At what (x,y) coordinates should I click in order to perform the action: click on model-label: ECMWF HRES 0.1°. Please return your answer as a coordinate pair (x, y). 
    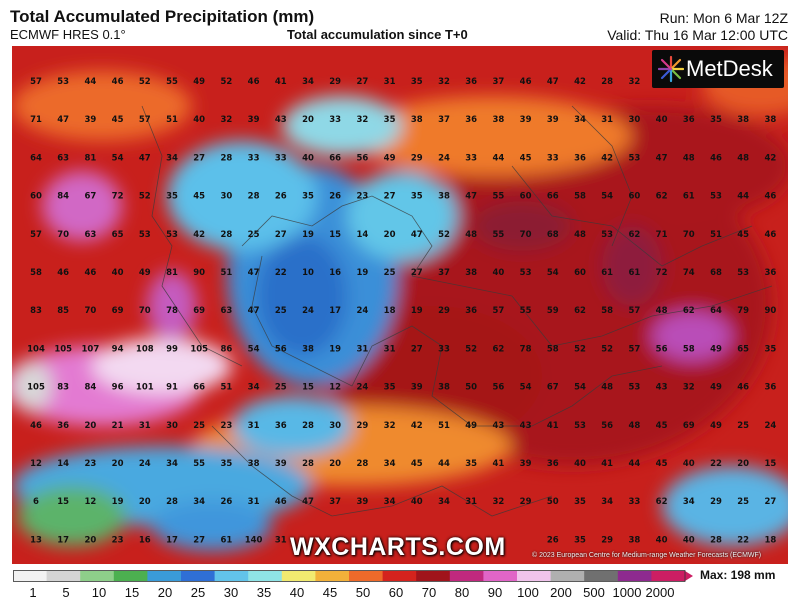
    Looking at the image, I should click on (68, 34).